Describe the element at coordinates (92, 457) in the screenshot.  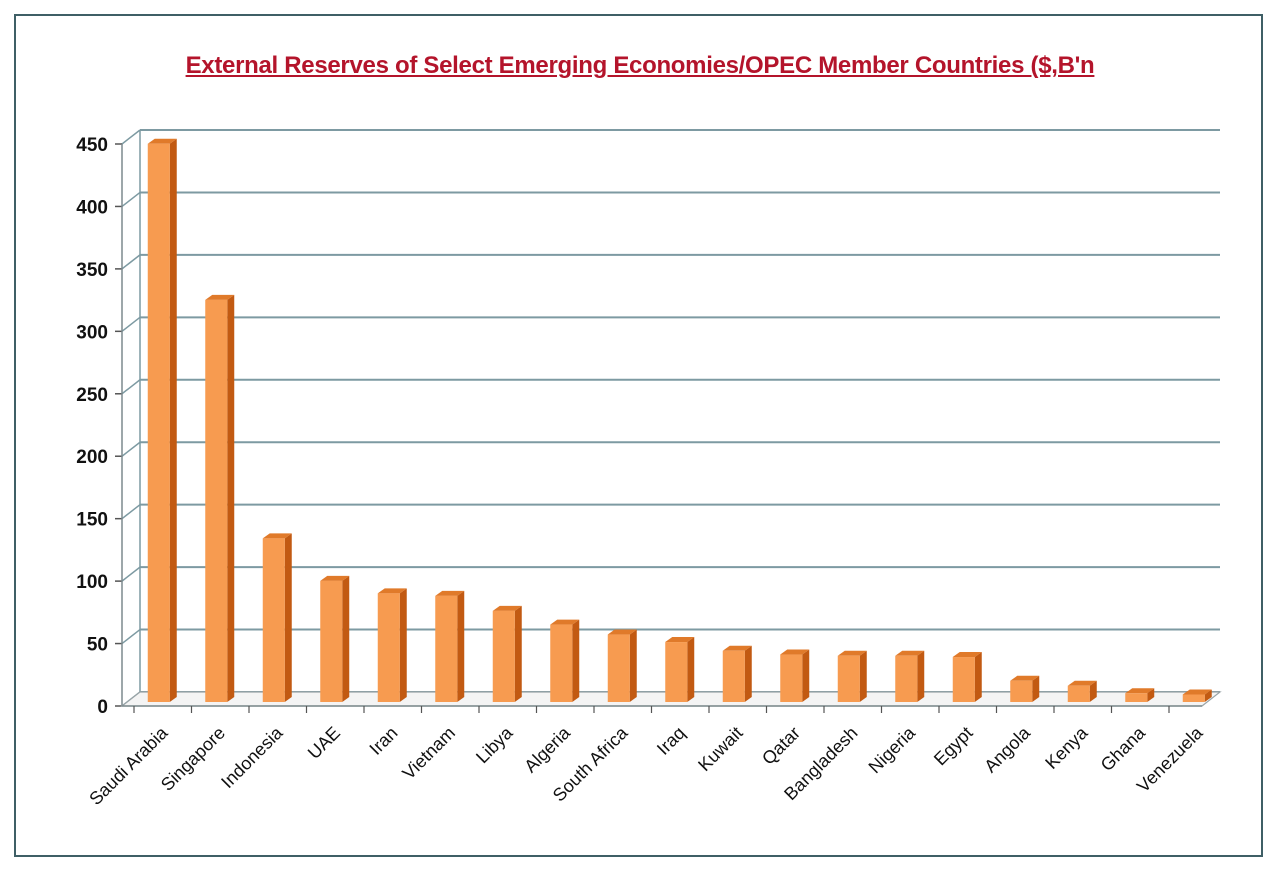
I see `y-tick-label: 200` at that location.